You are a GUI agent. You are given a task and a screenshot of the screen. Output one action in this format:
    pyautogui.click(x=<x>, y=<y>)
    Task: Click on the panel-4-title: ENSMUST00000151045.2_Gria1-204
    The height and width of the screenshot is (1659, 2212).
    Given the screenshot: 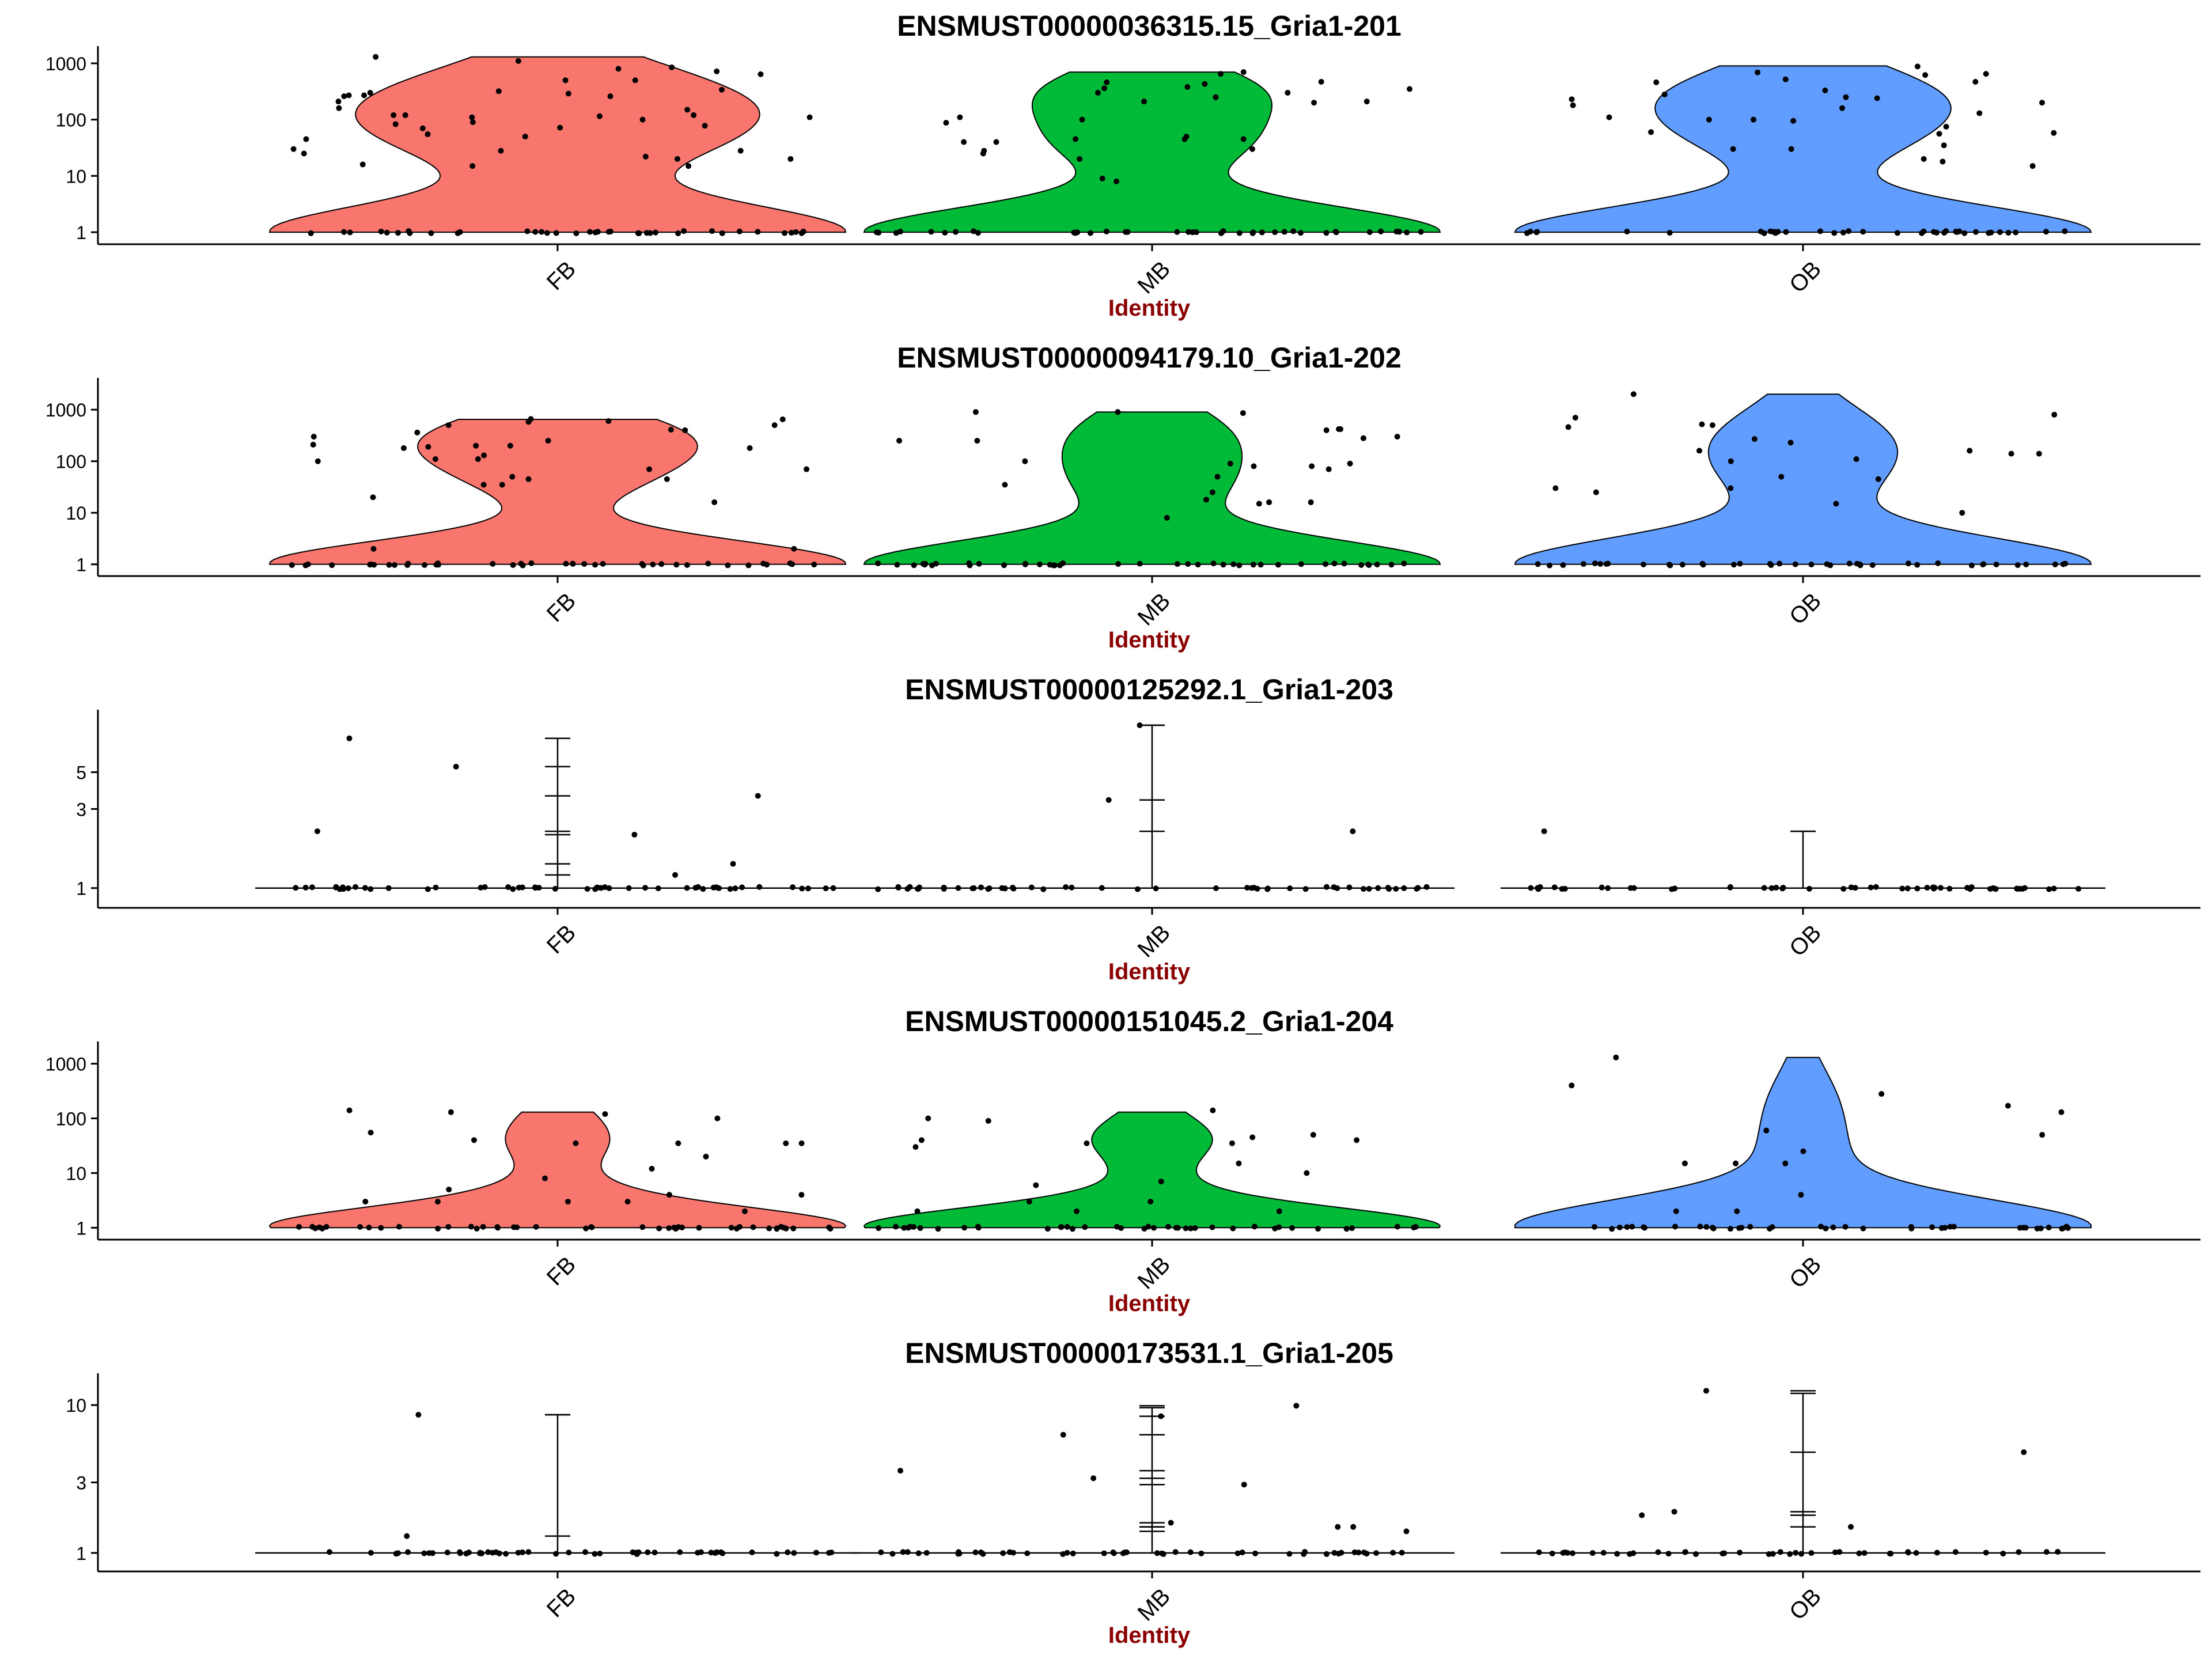 What is the action you would take?
    pyautogui.click(x=1149, y=1021)
    